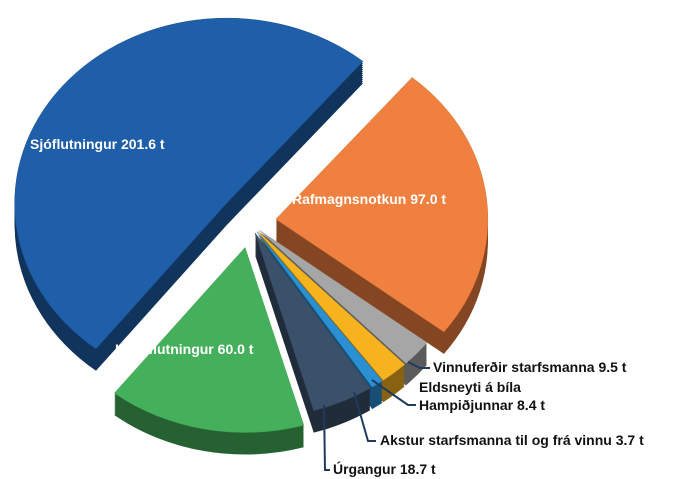  What do you see at coordinates (97, 144) in the screenshot?
I see `slice-label: Sjóflutningur 201.6 t` at bounding box center [97, 144].